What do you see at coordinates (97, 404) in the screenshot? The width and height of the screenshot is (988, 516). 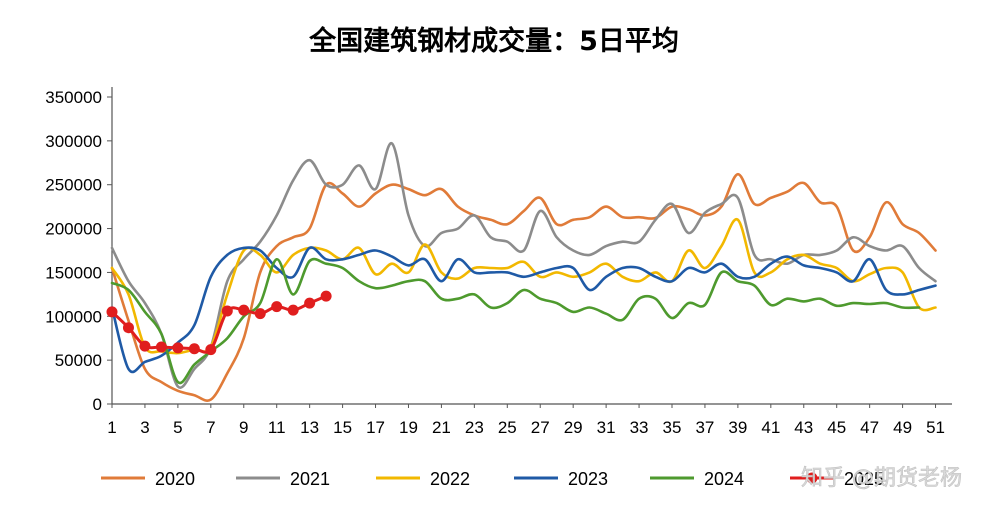 I see `y-tick-label: 0` at bounding box center [97, 404].